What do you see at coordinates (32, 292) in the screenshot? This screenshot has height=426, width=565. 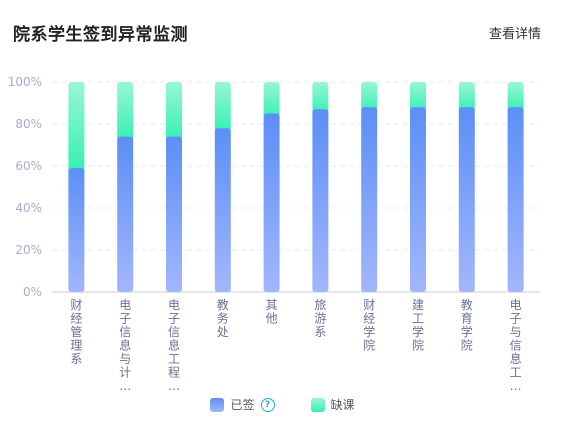 I see `y-tick-label: 0%` at bounding box center [32, 292].